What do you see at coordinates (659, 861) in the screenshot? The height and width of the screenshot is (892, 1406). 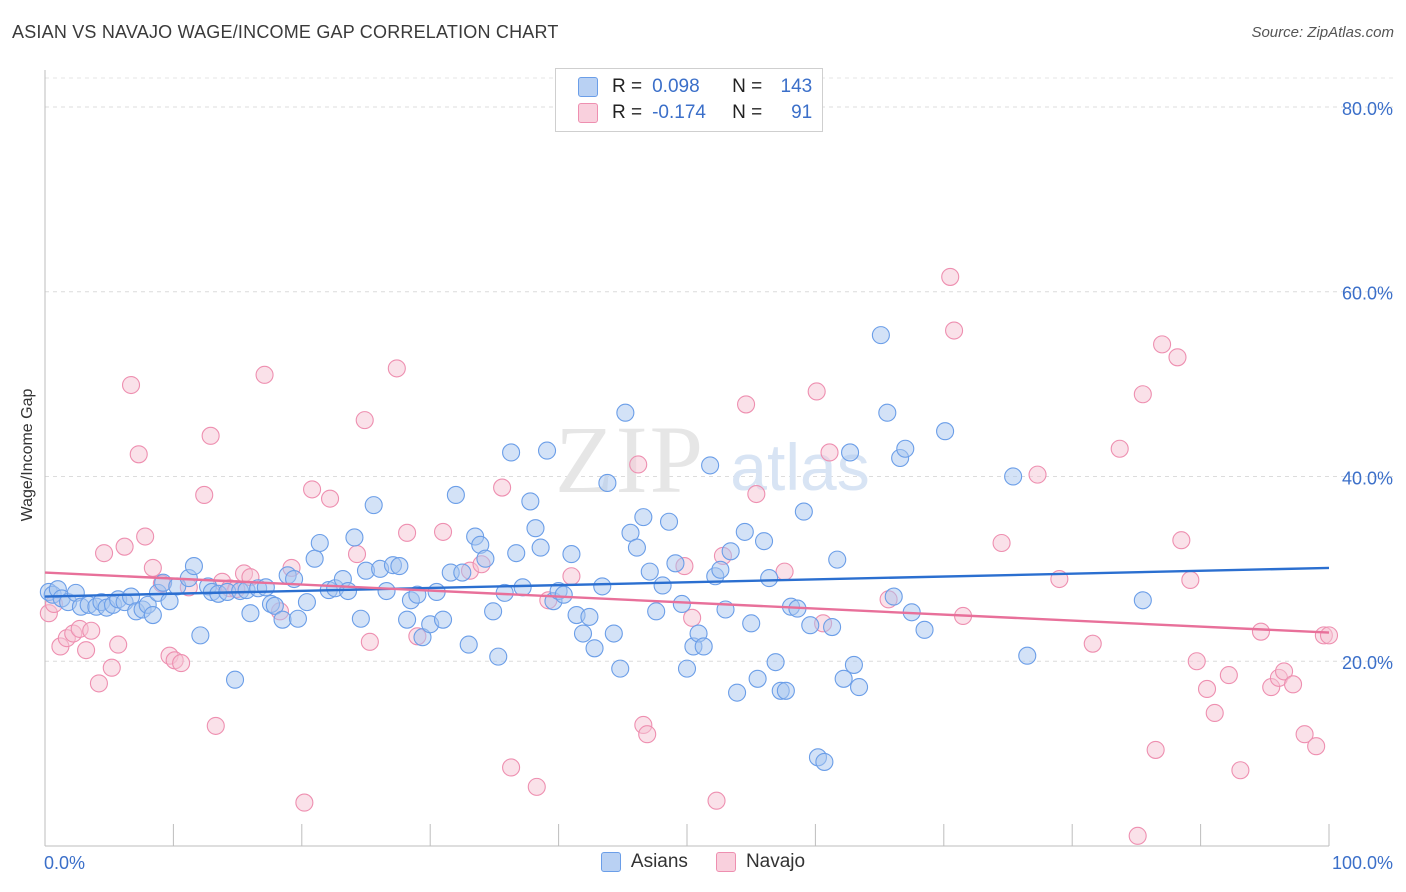 I see `legend-label-asians: Asians` at bounding box center [659, 861].